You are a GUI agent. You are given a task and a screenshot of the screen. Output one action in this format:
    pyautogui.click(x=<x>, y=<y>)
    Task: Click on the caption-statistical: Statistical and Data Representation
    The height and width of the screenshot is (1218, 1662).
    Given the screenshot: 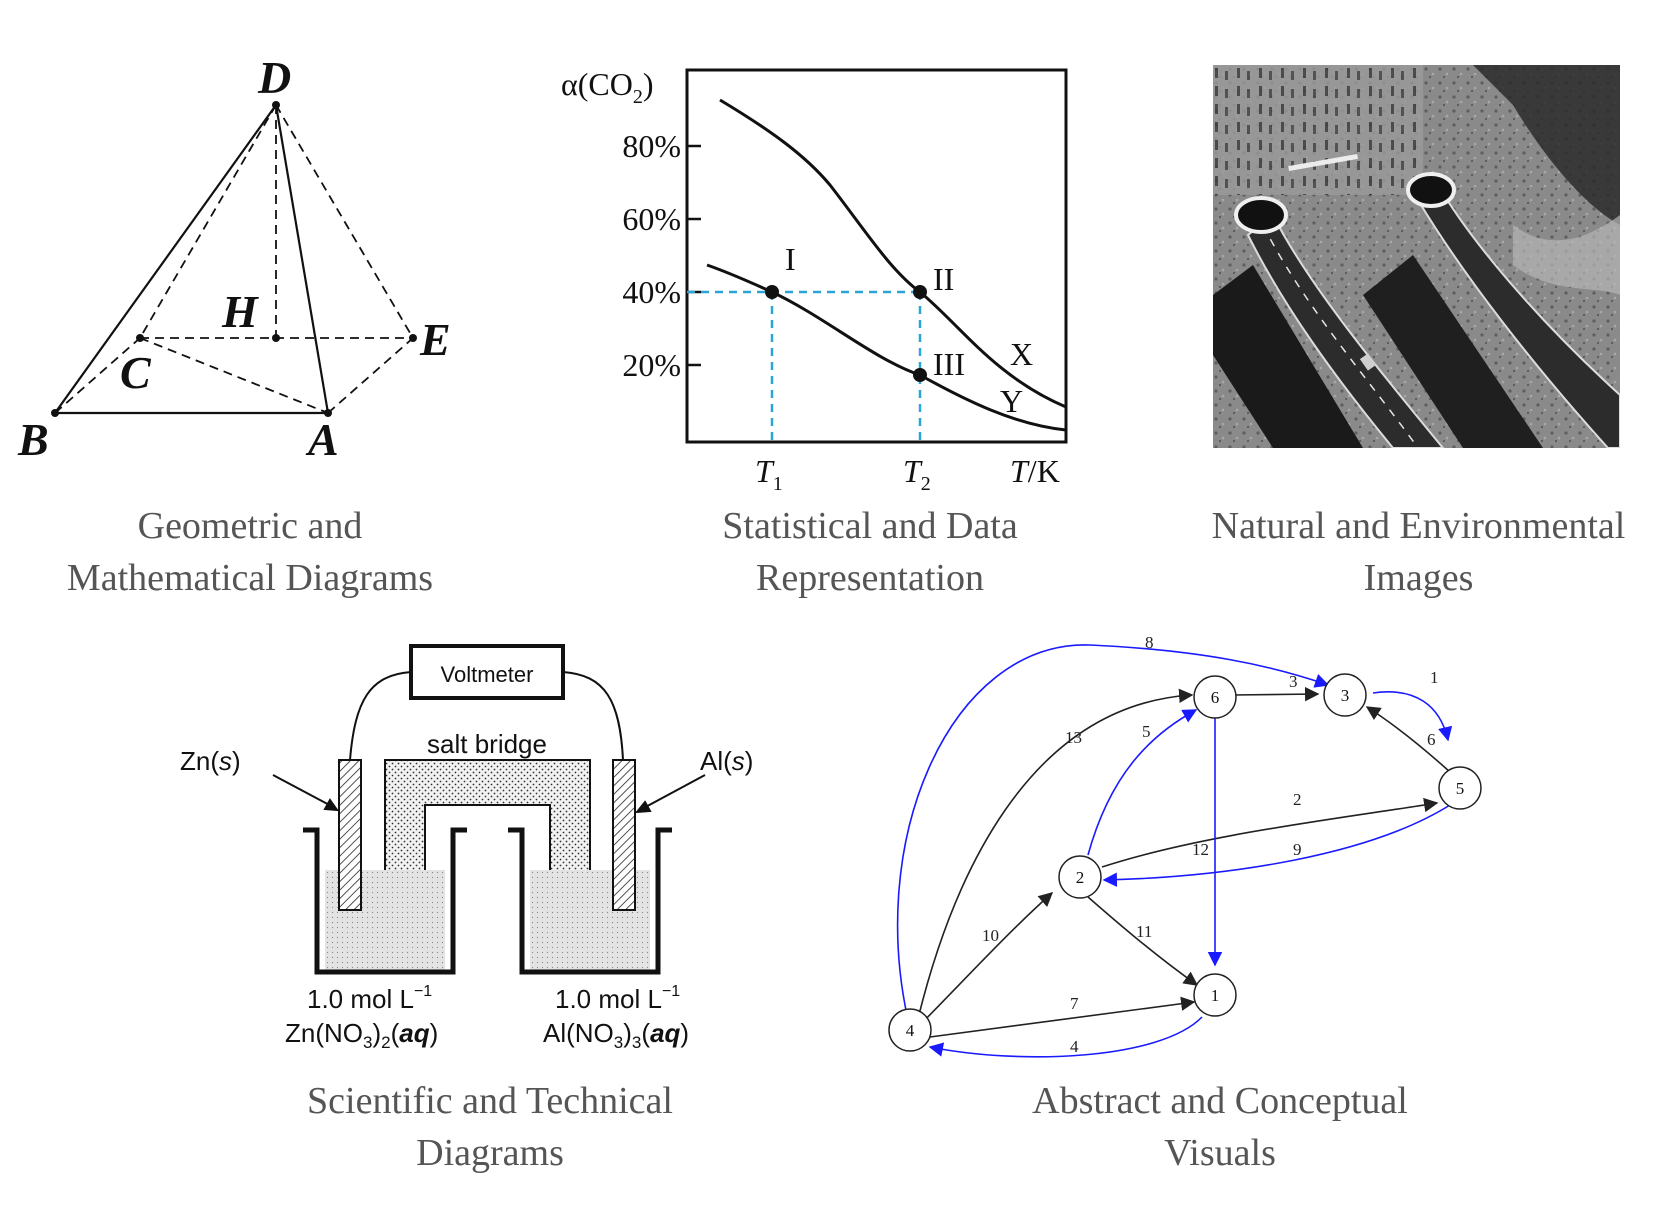 What is the action you would take?
    pyautogui.click(x=870, y=552)
    